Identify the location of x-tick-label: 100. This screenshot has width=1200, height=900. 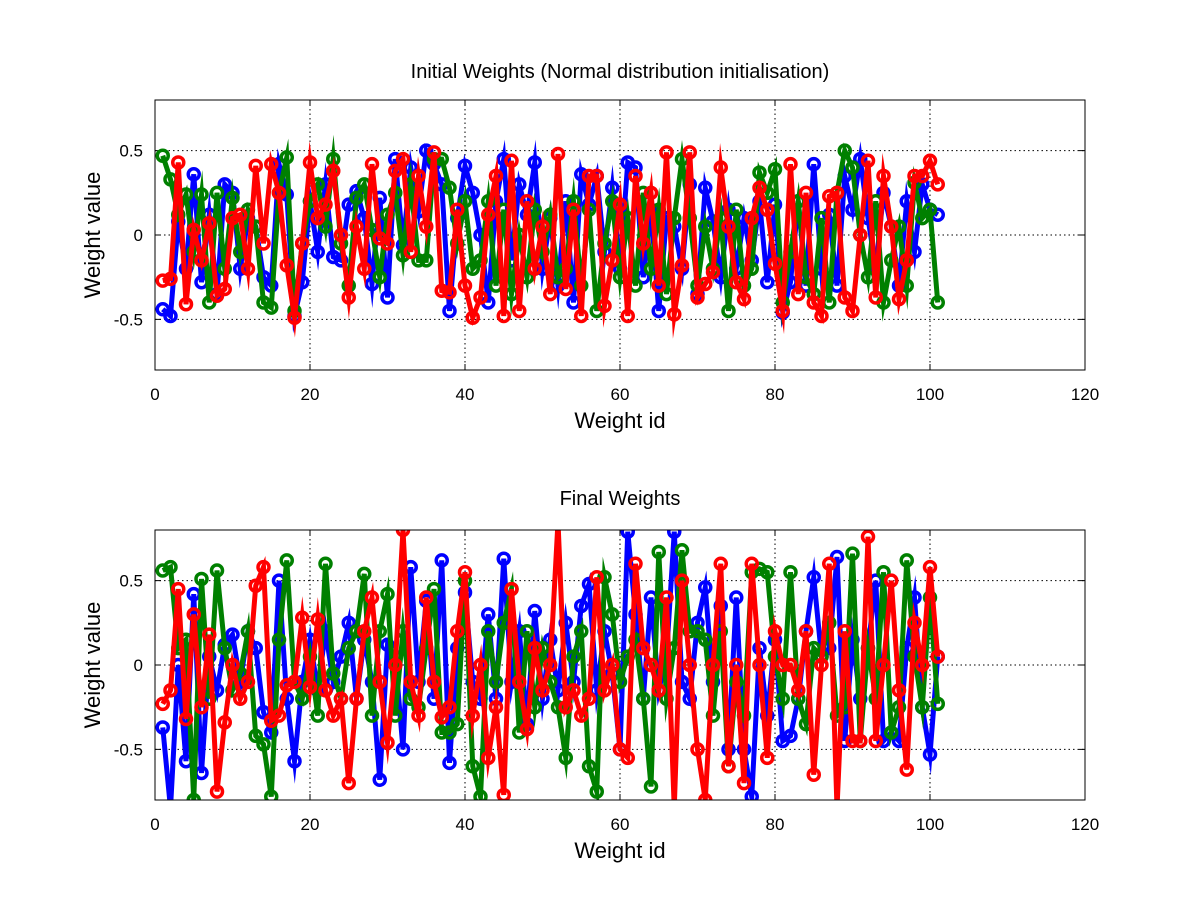
(930, 824).